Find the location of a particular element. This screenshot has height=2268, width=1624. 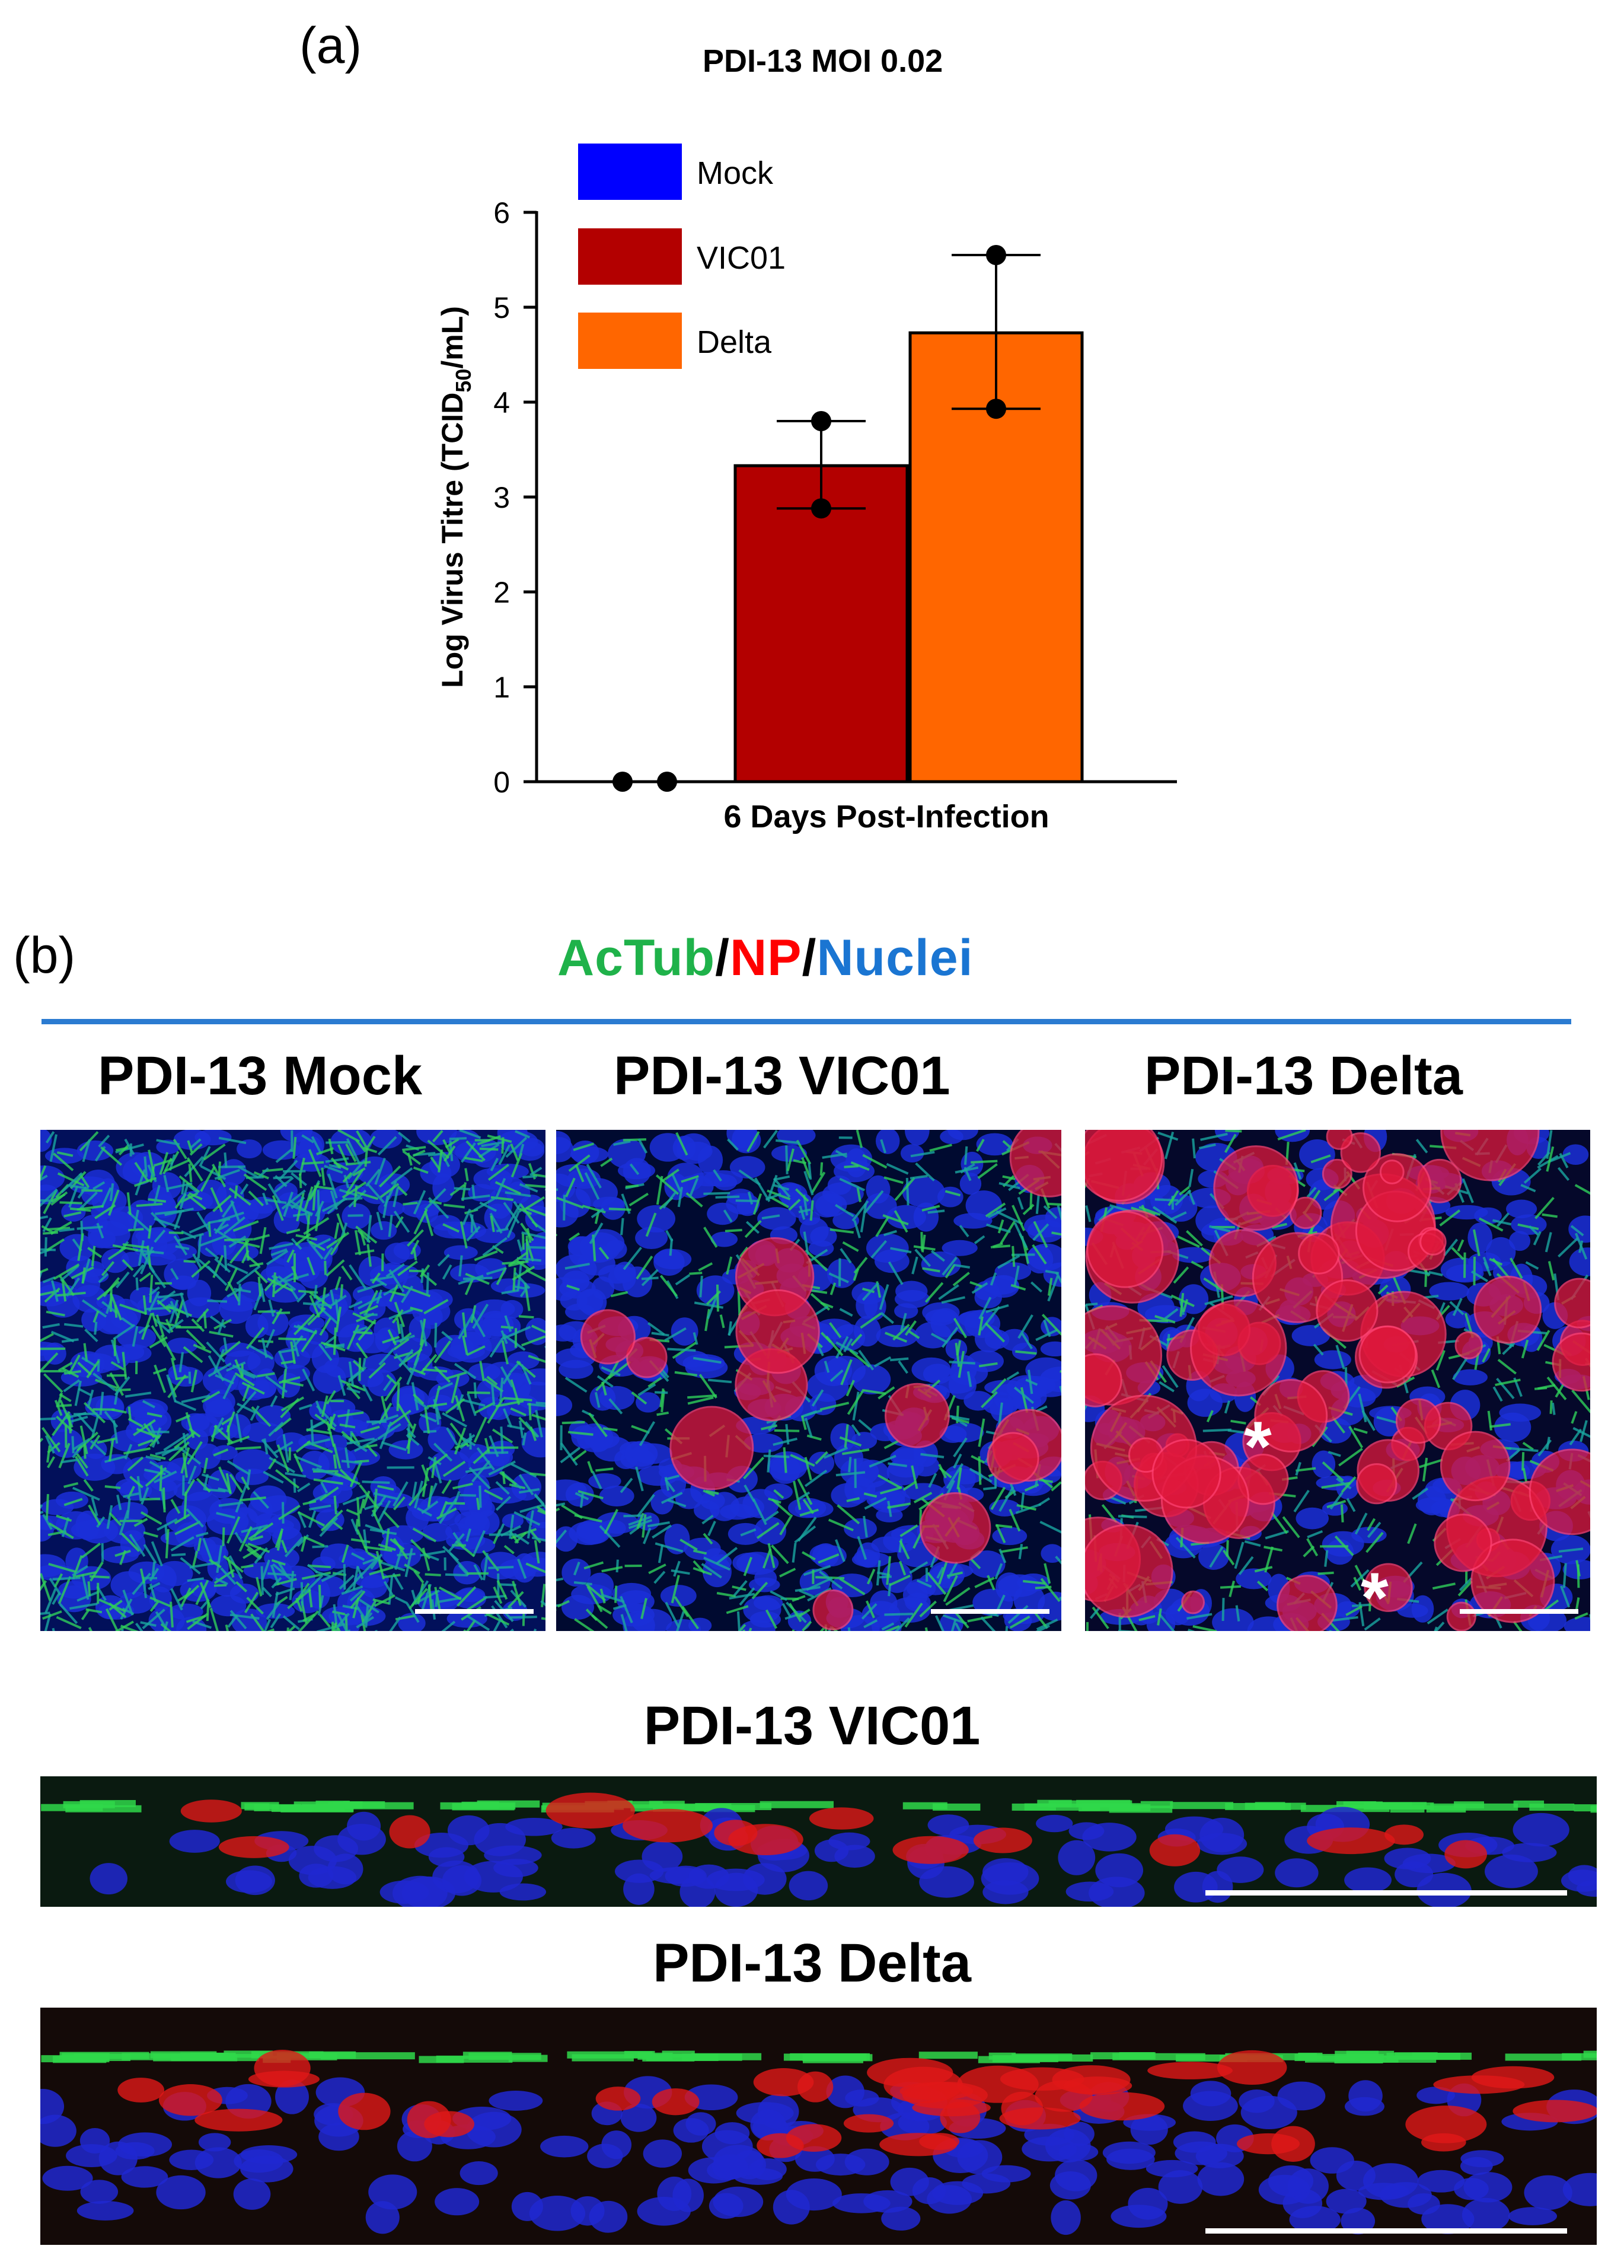

panel-b-label: (b) is located at coordinates (45, 955).